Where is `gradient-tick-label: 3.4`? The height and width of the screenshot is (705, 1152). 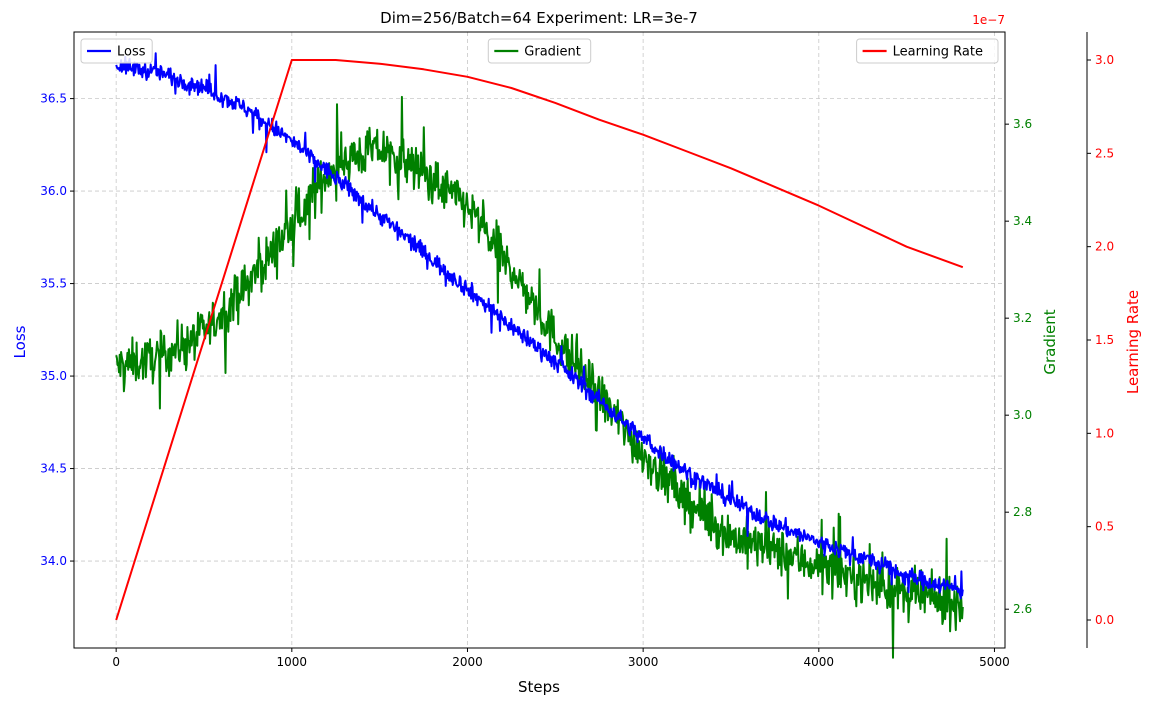 gradient-tick-label: 3.4 is located at coordinates (1022, 221).